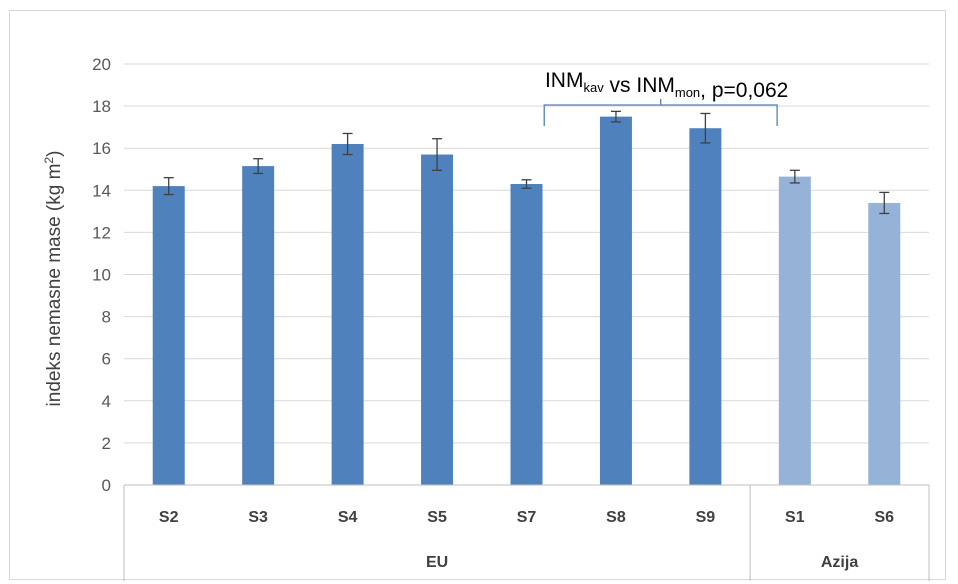 Image resolution: width=958 pixels, height=584 pixels. I want to click on annotation-text: INMkav vs INMmon, p=0,062, so click(666, 85).